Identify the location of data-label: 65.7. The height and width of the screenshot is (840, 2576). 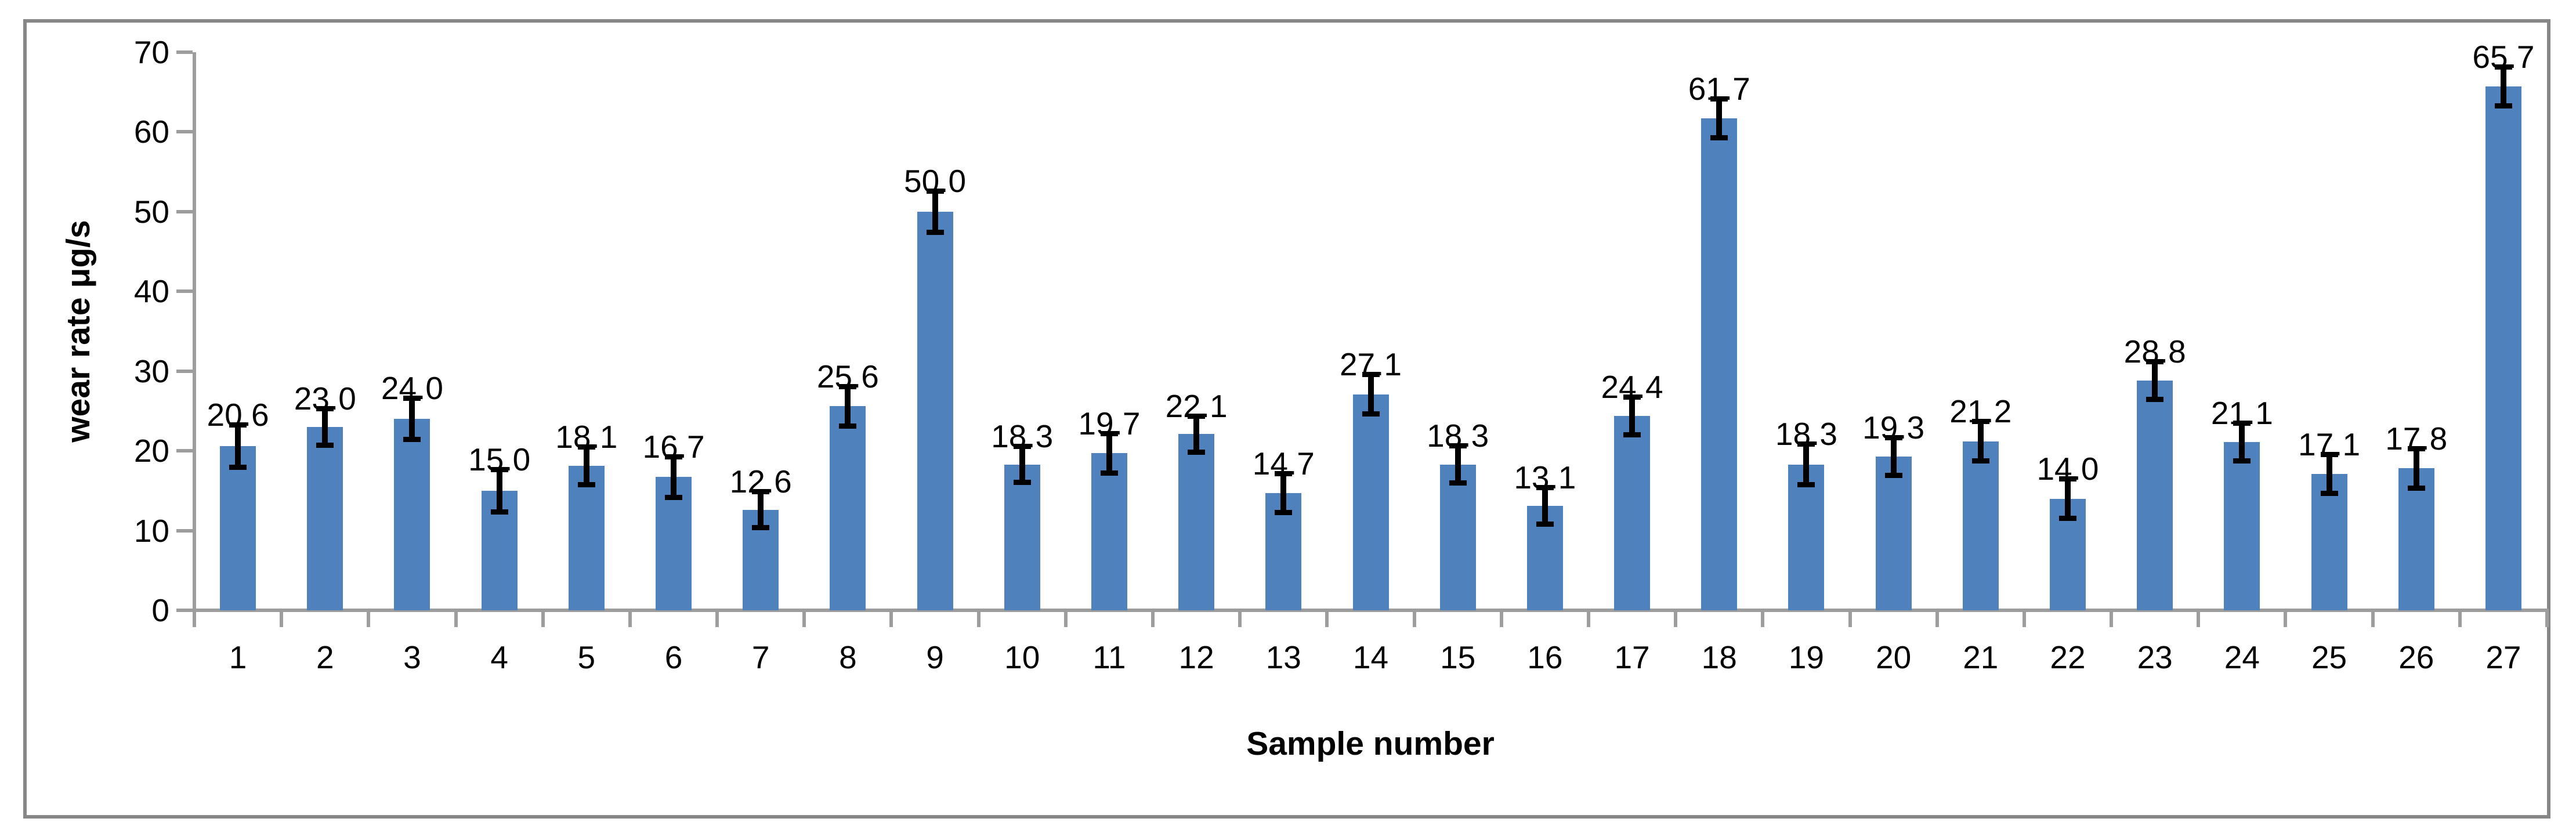
(2503, 56).